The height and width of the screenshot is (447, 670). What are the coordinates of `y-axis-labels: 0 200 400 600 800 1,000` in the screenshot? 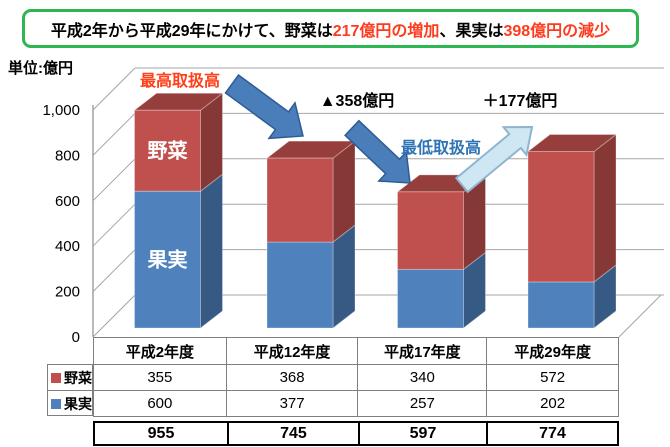 It's located at (61, 224).